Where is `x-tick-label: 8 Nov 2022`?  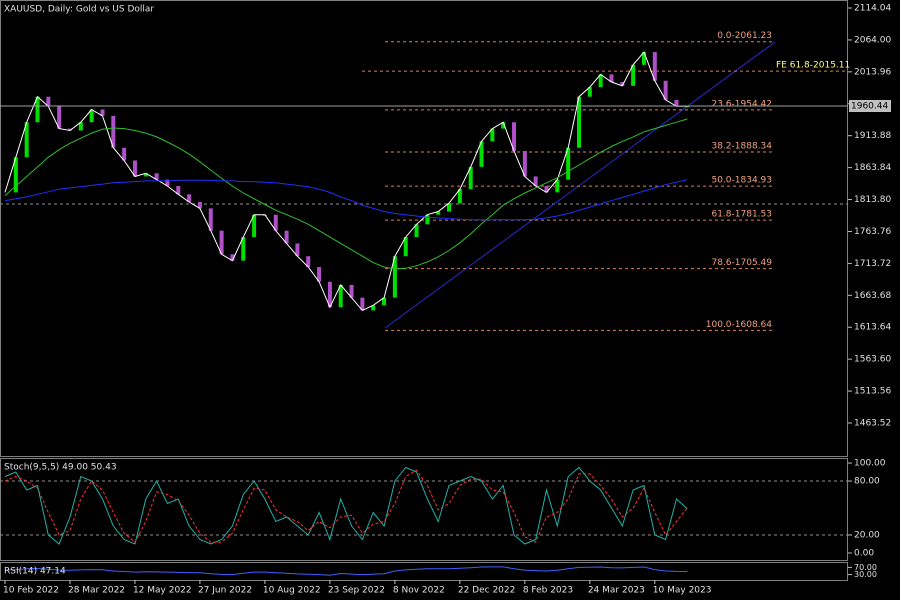
x-tick-label: 8 Nov 2022 is located at coordinates (419, 591).